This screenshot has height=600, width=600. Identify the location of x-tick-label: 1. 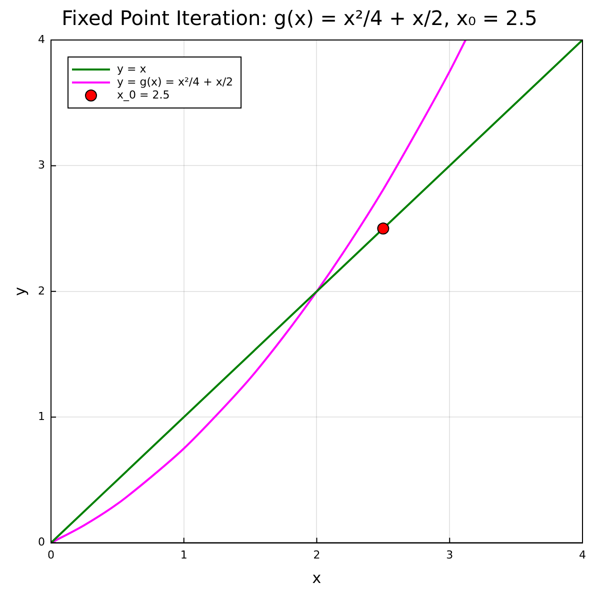
(184, 555).